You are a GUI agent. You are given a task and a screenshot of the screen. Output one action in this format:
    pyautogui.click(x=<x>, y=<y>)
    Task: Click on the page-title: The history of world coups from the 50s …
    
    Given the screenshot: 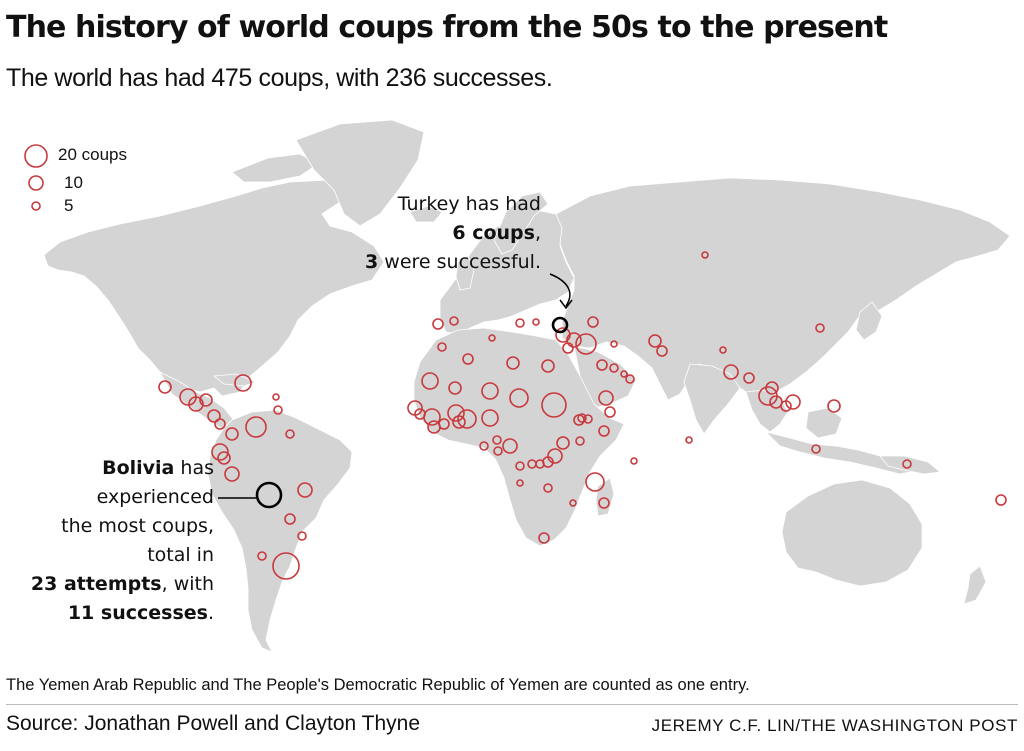 What is the action you would take?
    pyautogui.click(x=447, y=27)
    